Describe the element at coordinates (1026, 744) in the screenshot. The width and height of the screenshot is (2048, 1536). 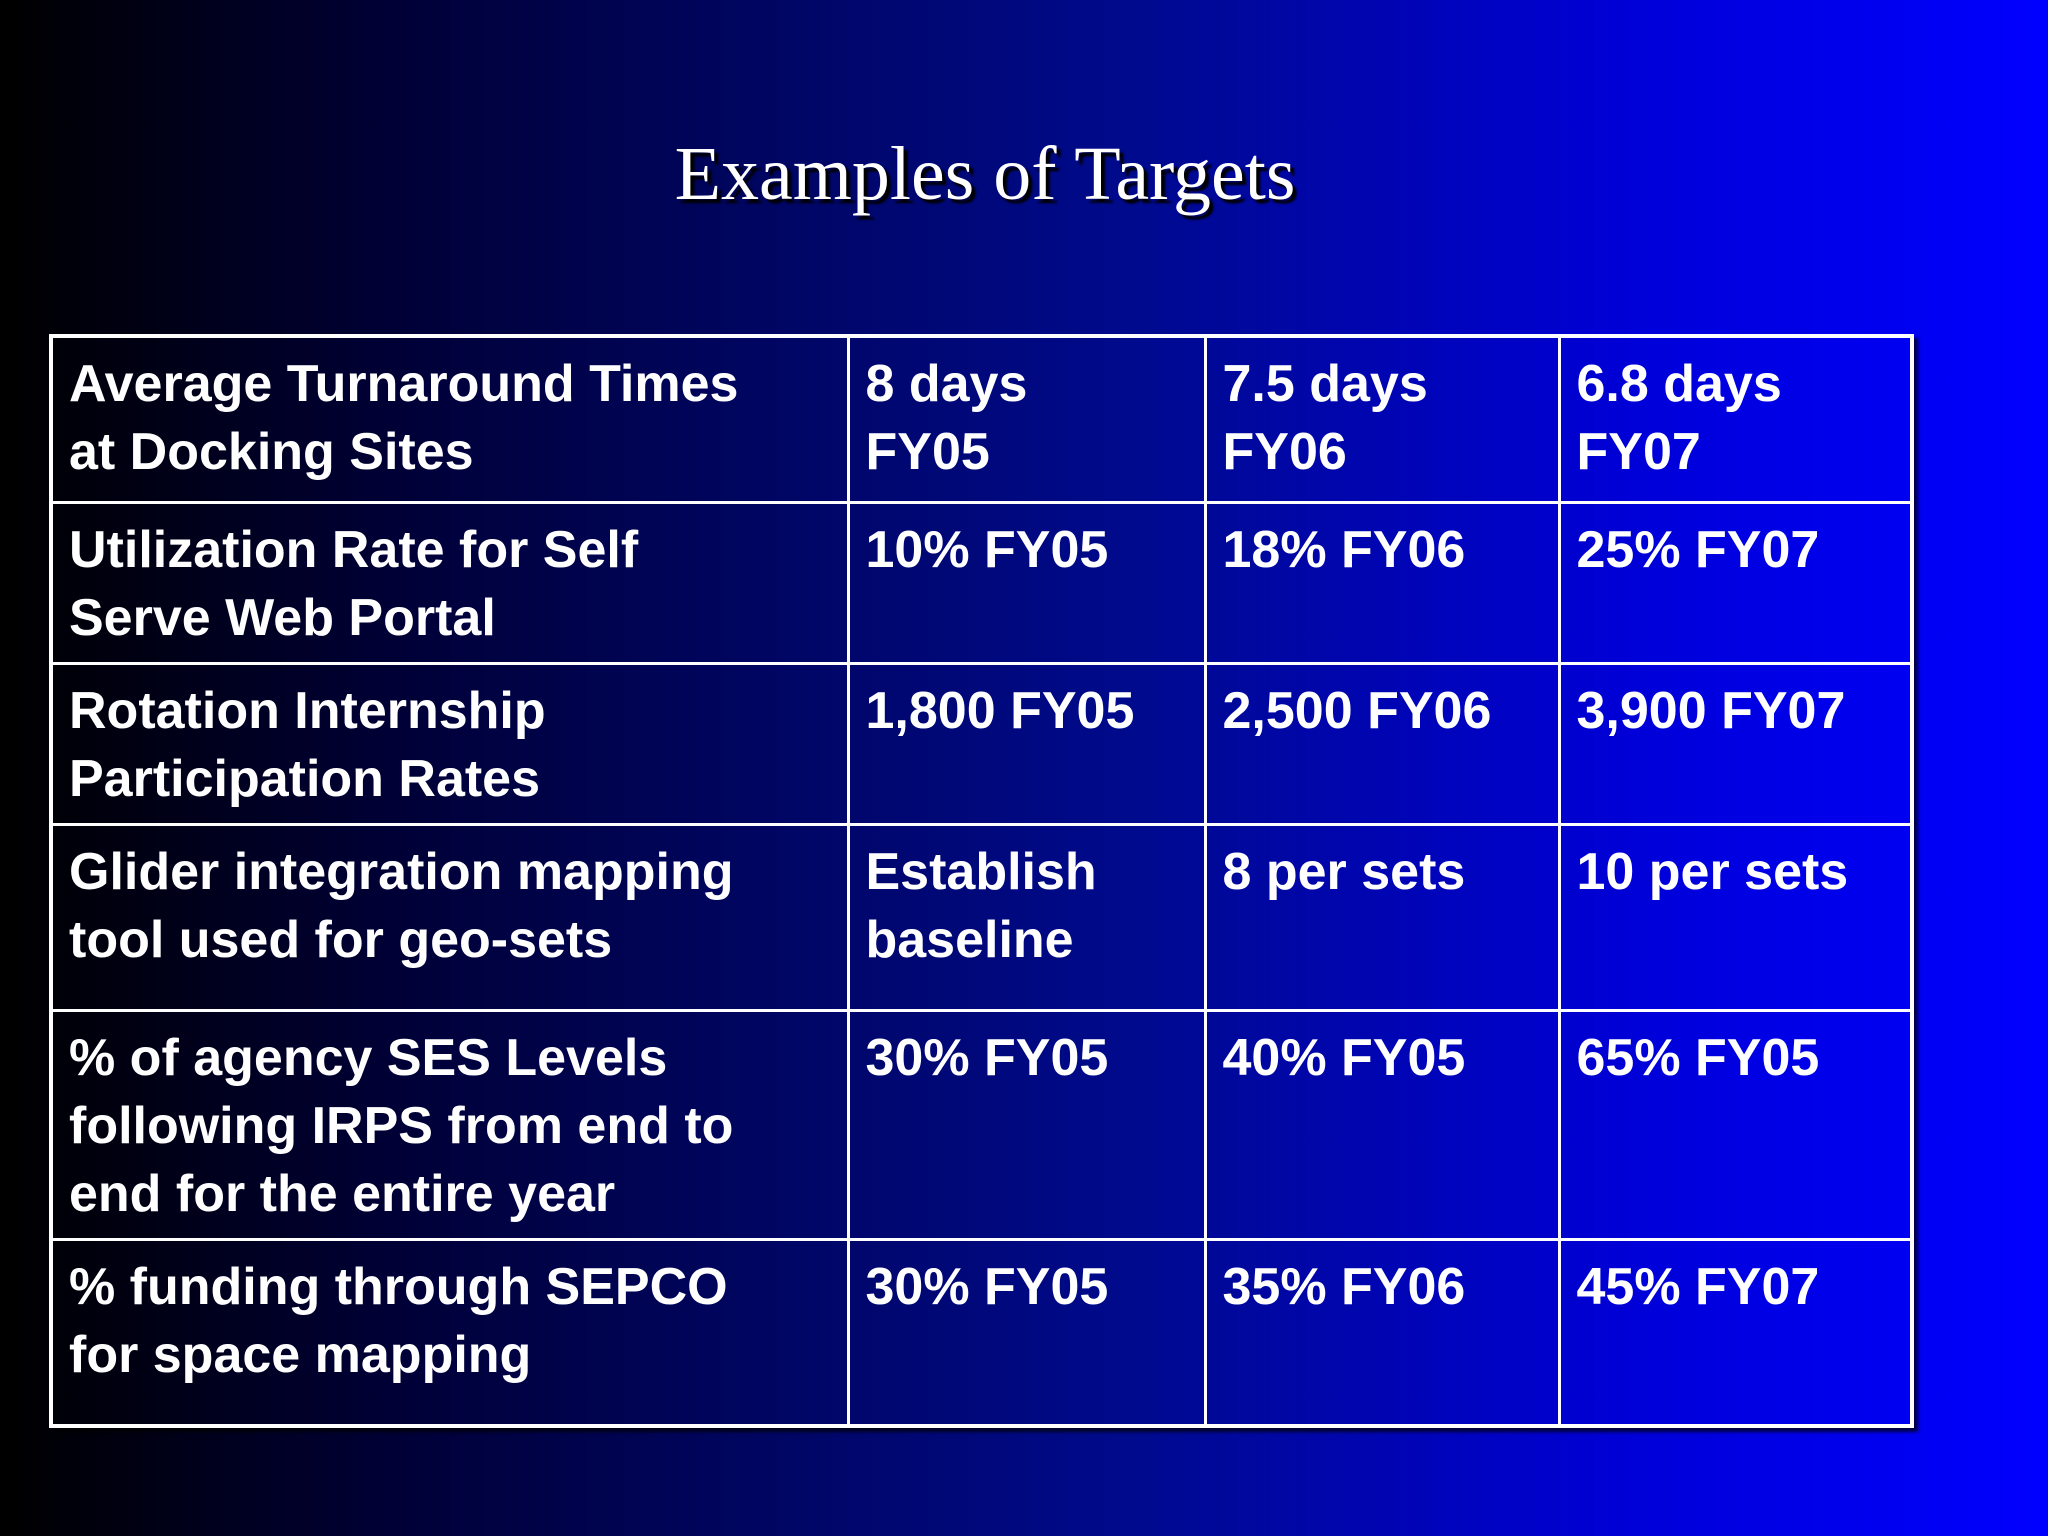
I see `target-cell-fy05: 1,800 FY05` at that location.